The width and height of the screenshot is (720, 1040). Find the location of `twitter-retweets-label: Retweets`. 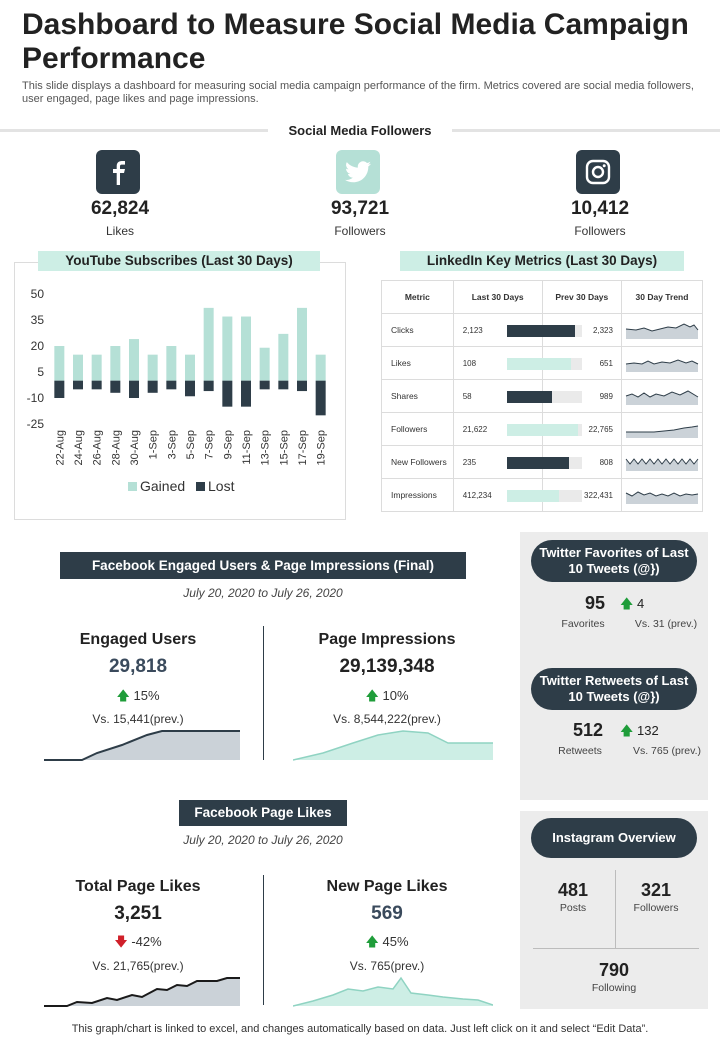

twitter-retweets-label: Retweets is located at coordinates (580, 751).